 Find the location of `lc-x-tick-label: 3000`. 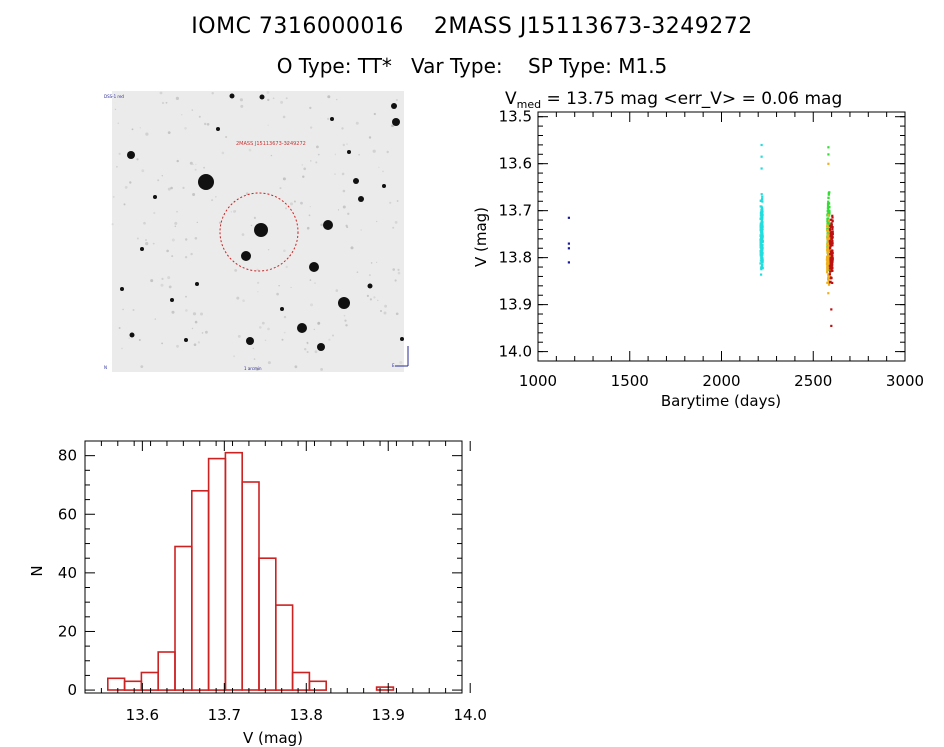

lc-x-tick-label: 3000 is located at coordinates (905, 381).